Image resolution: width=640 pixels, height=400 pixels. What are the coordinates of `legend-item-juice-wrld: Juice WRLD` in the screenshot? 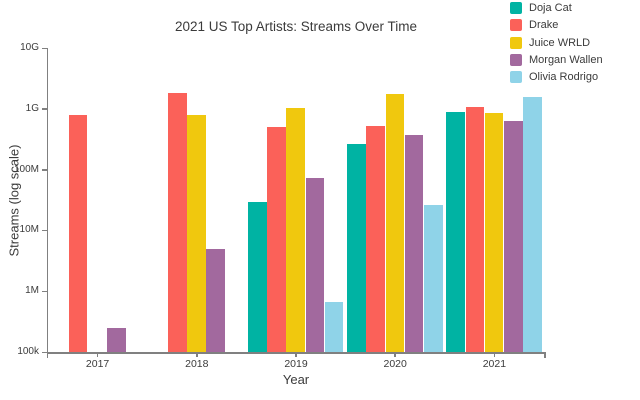 It's located at (556, 42).